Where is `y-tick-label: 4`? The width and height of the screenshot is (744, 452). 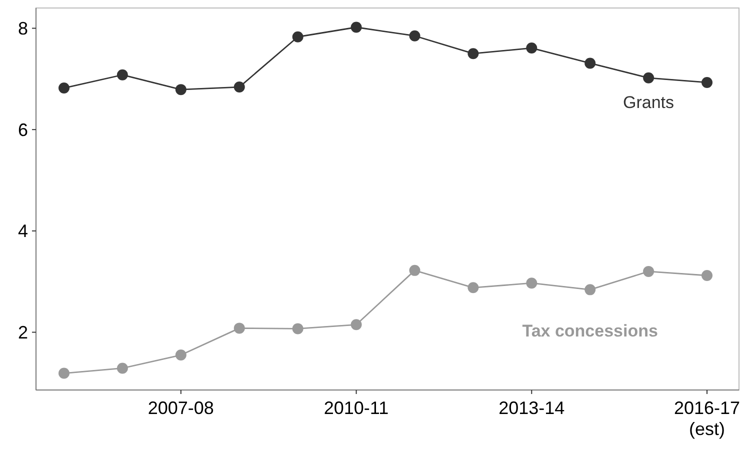 y-tick-label: 4 is located at coordinates (23, 231).